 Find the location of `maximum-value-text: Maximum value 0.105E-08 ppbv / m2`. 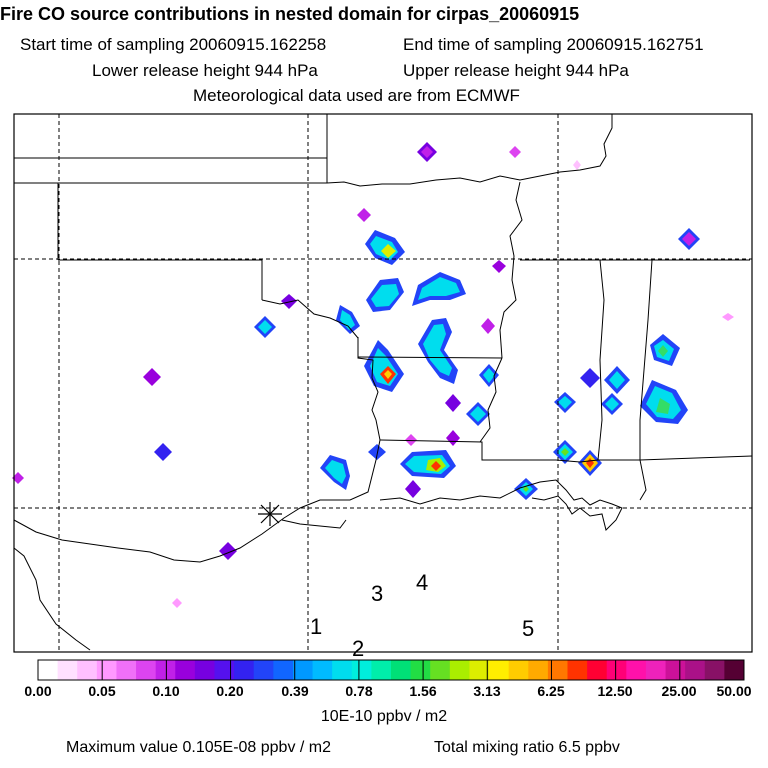

maximum-value-text: Maximum value 0.105E-08 ppbv / m2 is located at coordinates (199, 747).